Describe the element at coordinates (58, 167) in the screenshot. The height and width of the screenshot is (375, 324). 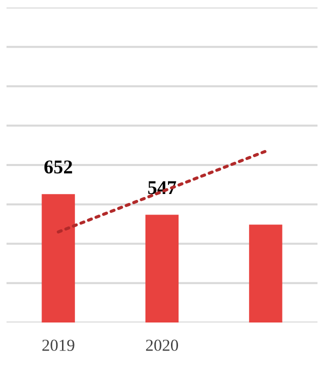
I see `data-label: 652` at that location.